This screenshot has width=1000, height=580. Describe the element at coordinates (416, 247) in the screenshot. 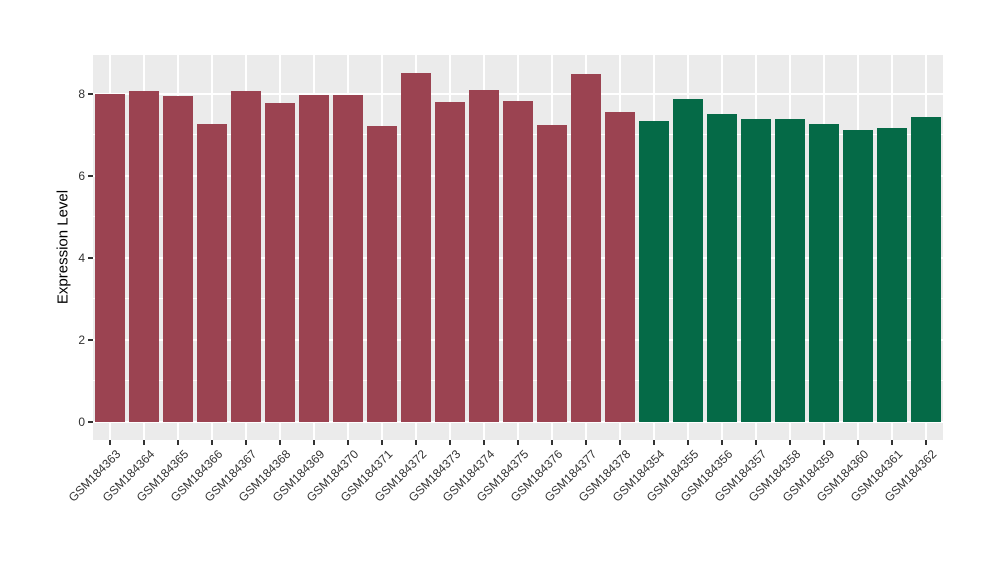

I see `bar-GSM184372` at that location.